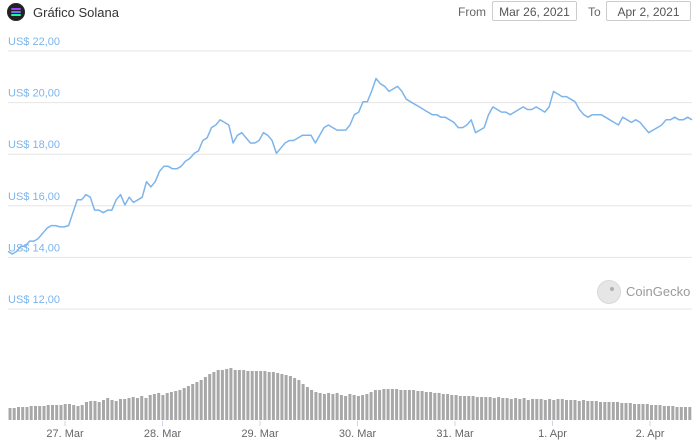 The width and height of the screenshot is (695, 443). I want to click on to-date-input: Apr 2, 2021, so click(648, 11).